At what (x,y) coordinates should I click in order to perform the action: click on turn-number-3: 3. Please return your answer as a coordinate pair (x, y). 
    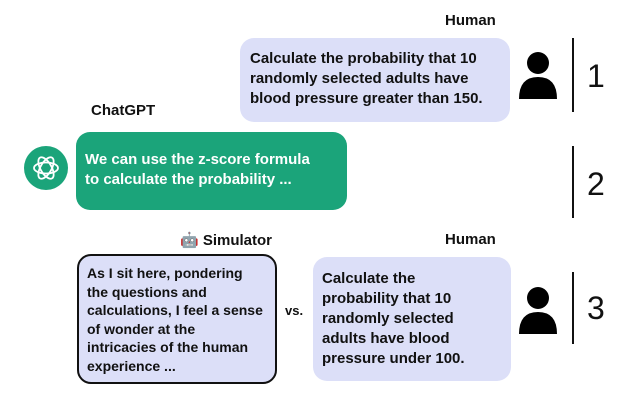
    Looking at the image, I should click on (596, 308).